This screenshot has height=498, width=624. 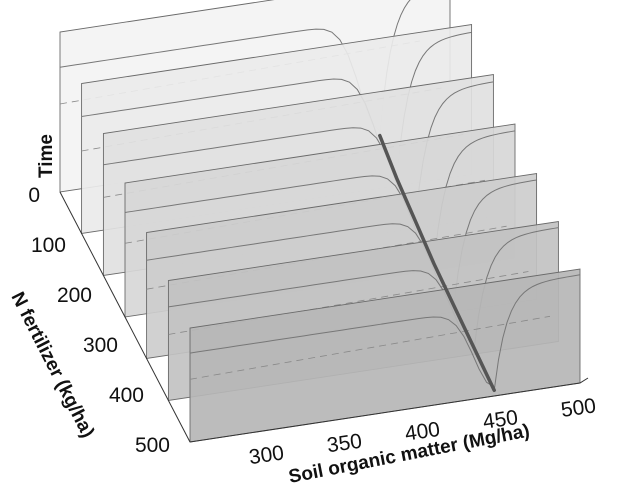 I want to click on y-axis-line, so click(x=125, y=317).